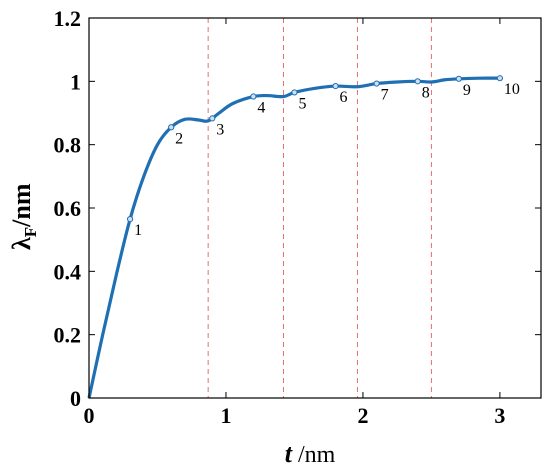 This screenshot has width=550, height=471. What do you see at coordinates (75, 81) in the screenshot?
I see `y-tick-label-5: 1` at bounding box center [75, 81].